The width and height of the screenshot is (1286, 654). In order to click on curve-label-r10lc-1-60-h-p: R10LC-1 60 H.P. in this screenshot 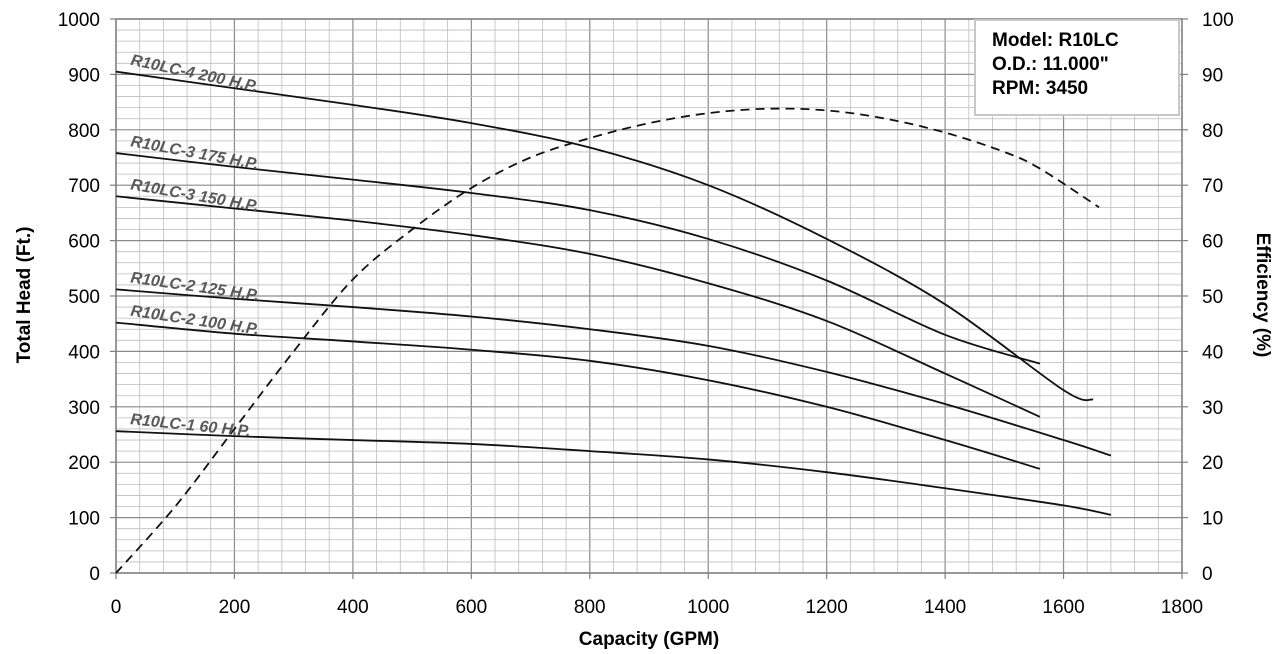, I will do `click(191, 425)`.